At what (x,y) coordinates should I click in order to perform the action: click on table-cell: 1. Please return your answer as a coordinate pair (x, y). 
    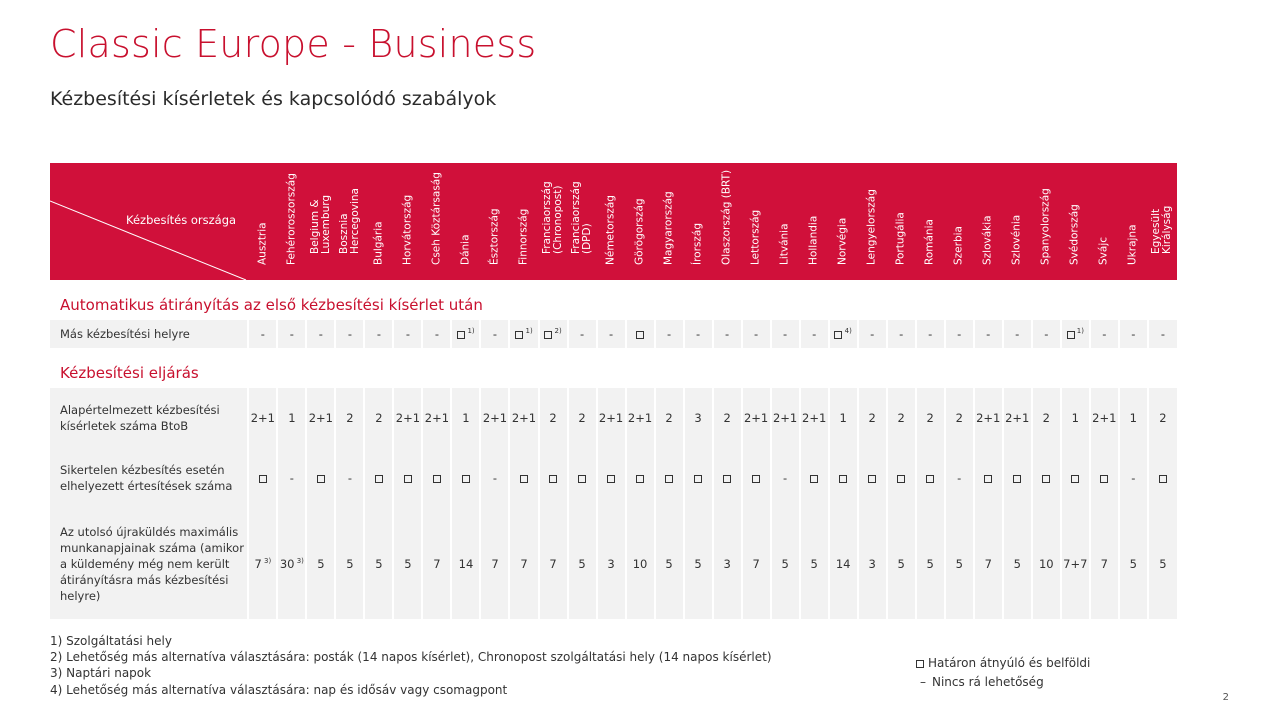
    Looking at the image, I should click on (842, 417).